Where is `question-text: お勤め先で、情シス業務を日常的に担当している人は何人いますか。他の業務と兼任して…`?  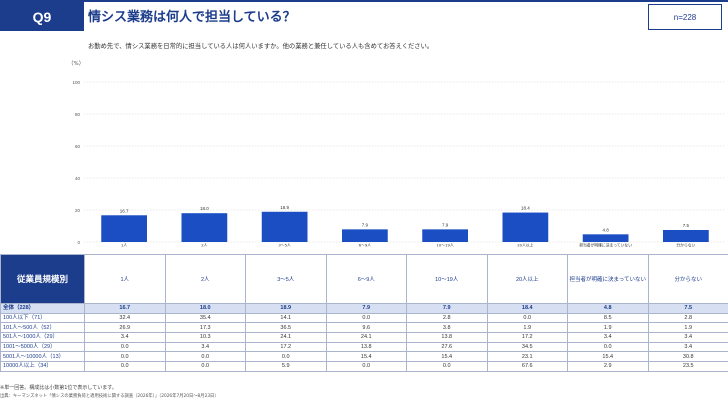 question-text: お勤め先で、情シス業務を日常的に担当している人は何人いますか。他の業務と兼任して… is located at coordinates (261, 46).